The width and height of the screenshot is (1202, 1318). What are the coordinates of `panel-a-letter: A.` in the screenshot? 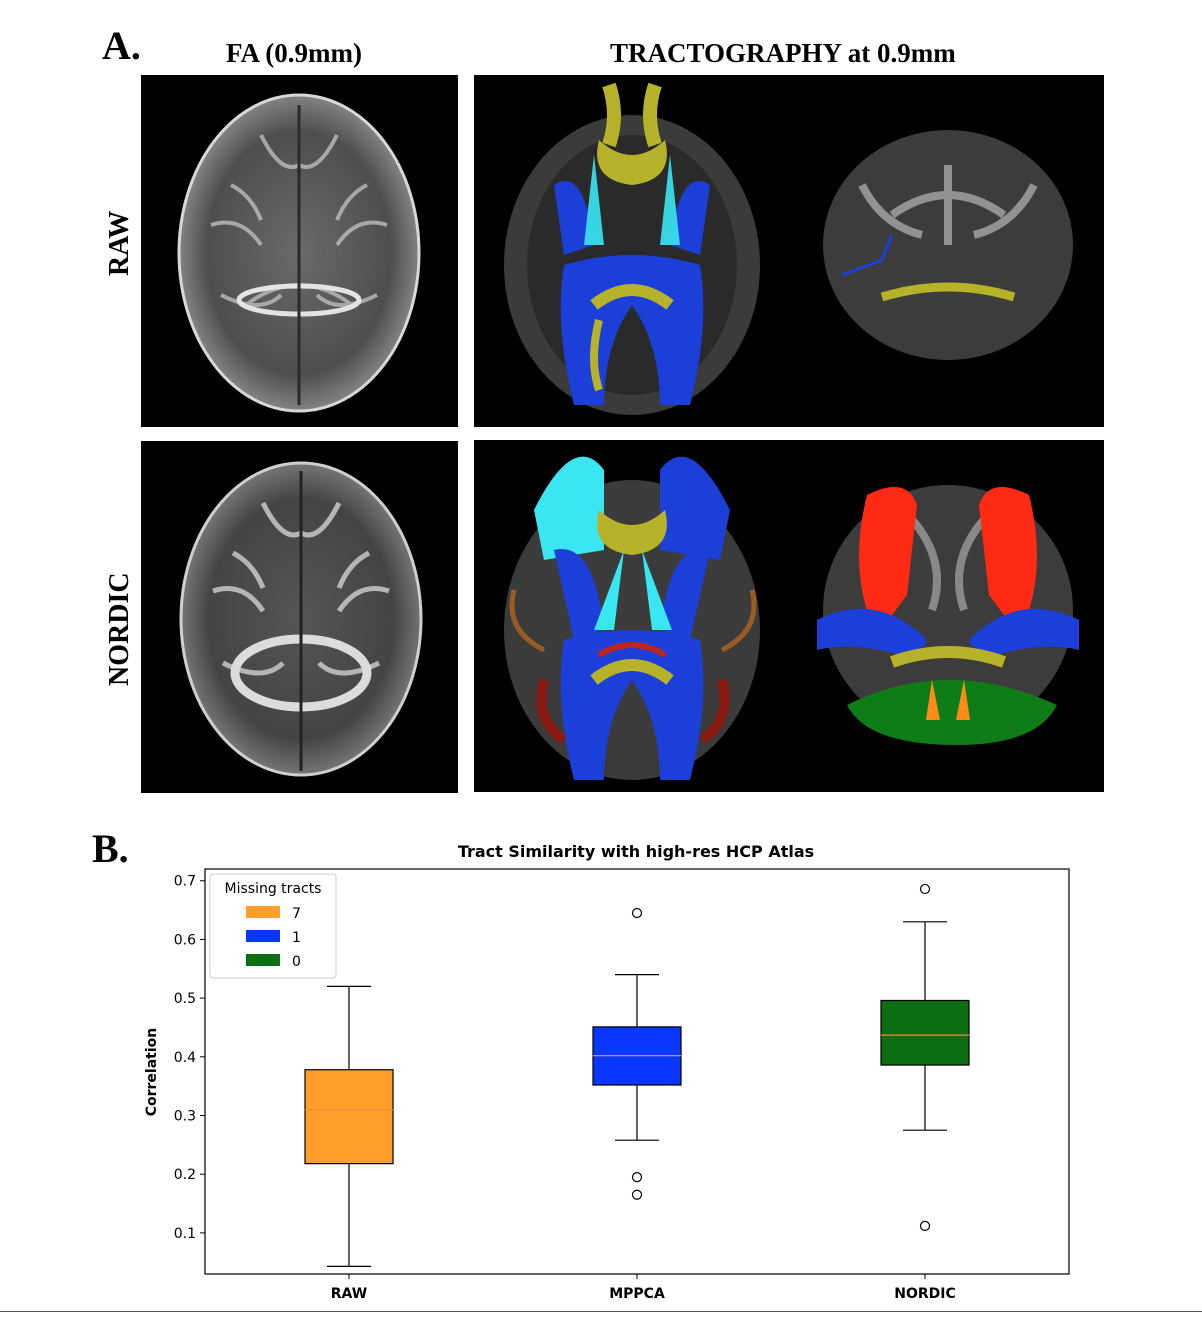 It's located at (121, 45).